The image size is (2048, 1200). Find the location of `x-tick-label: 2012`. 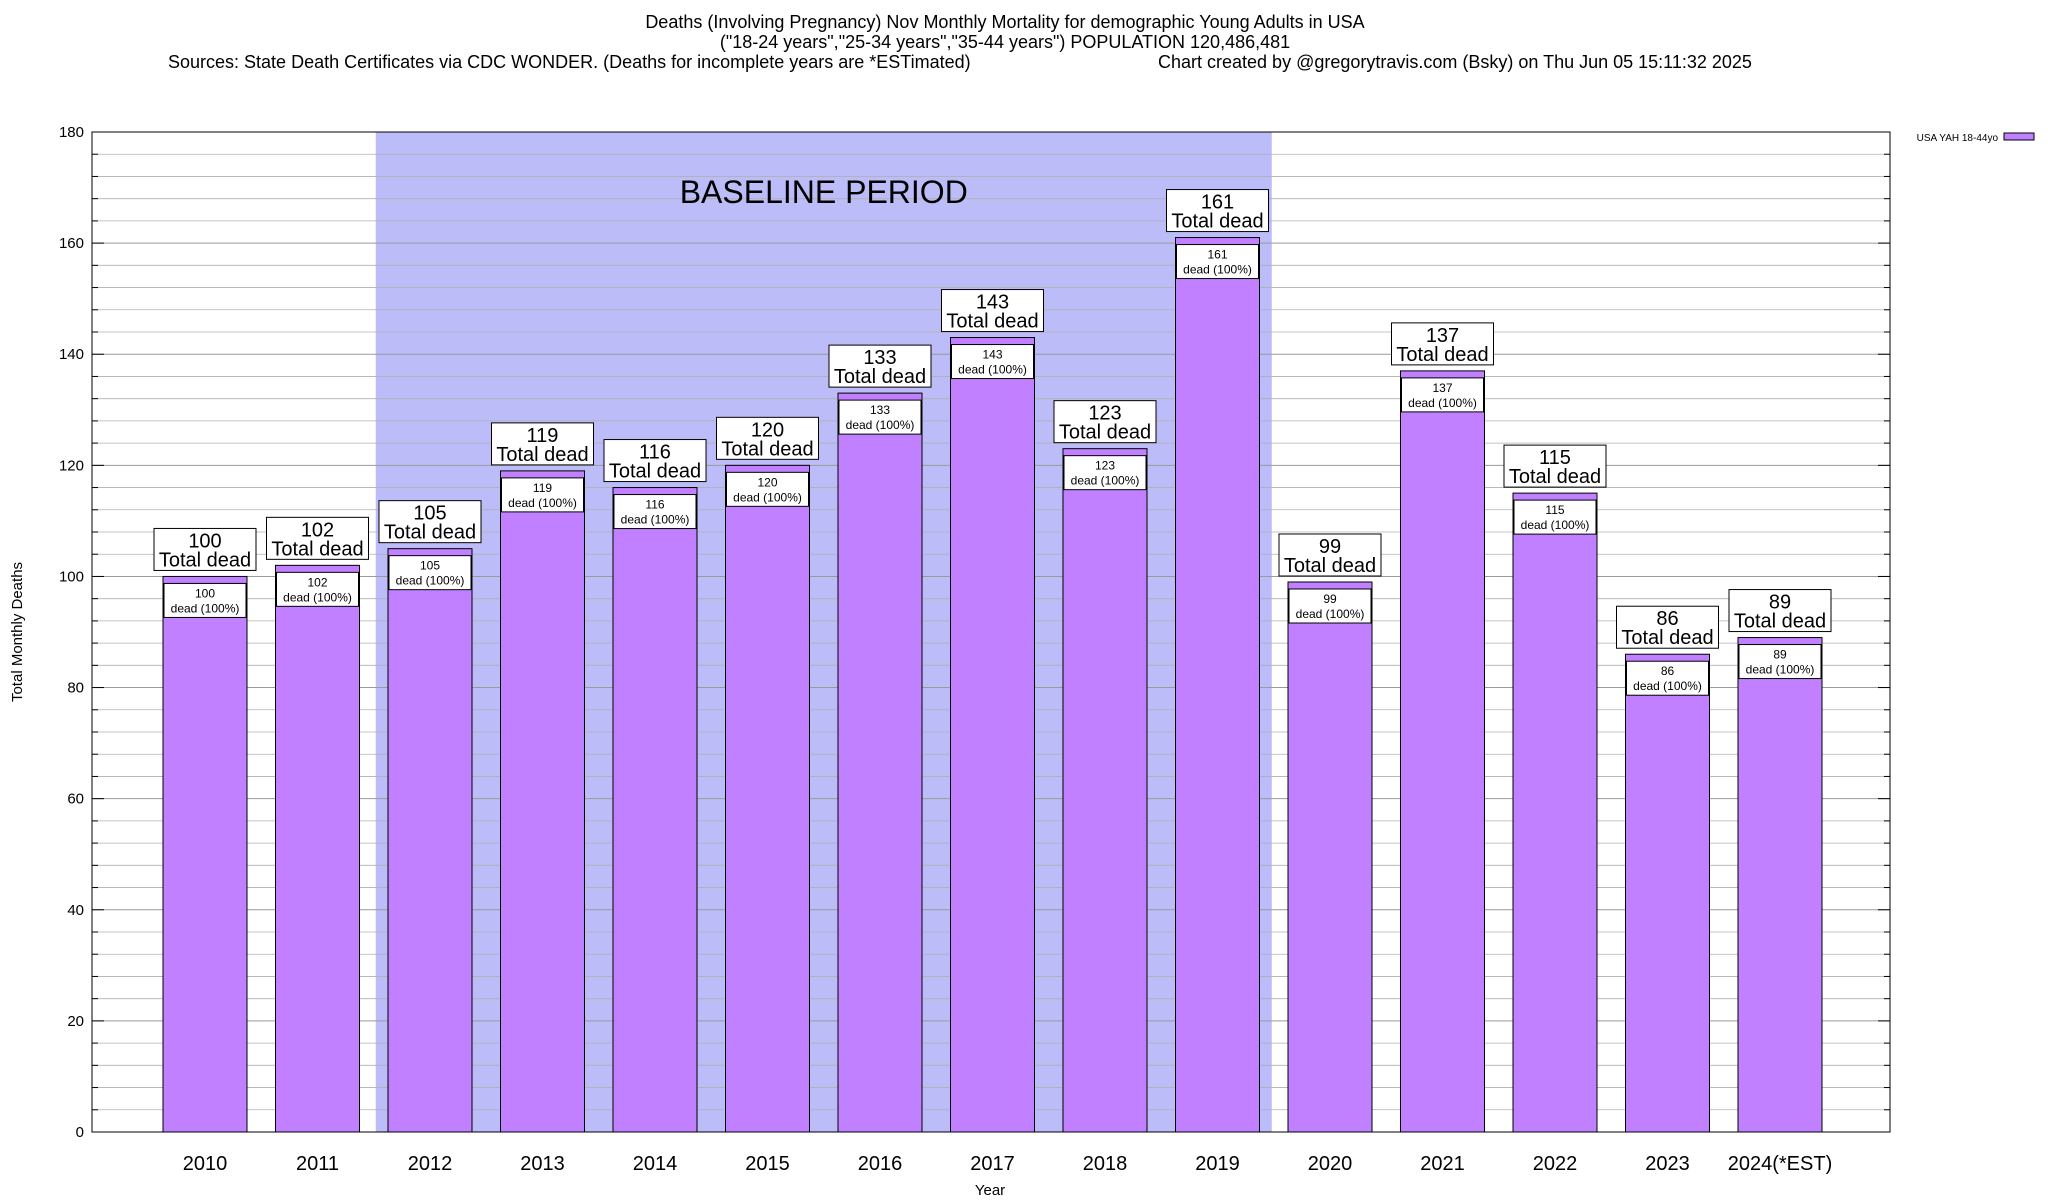

x-tick-label: 2012 is located at coordinates (430, 1164).